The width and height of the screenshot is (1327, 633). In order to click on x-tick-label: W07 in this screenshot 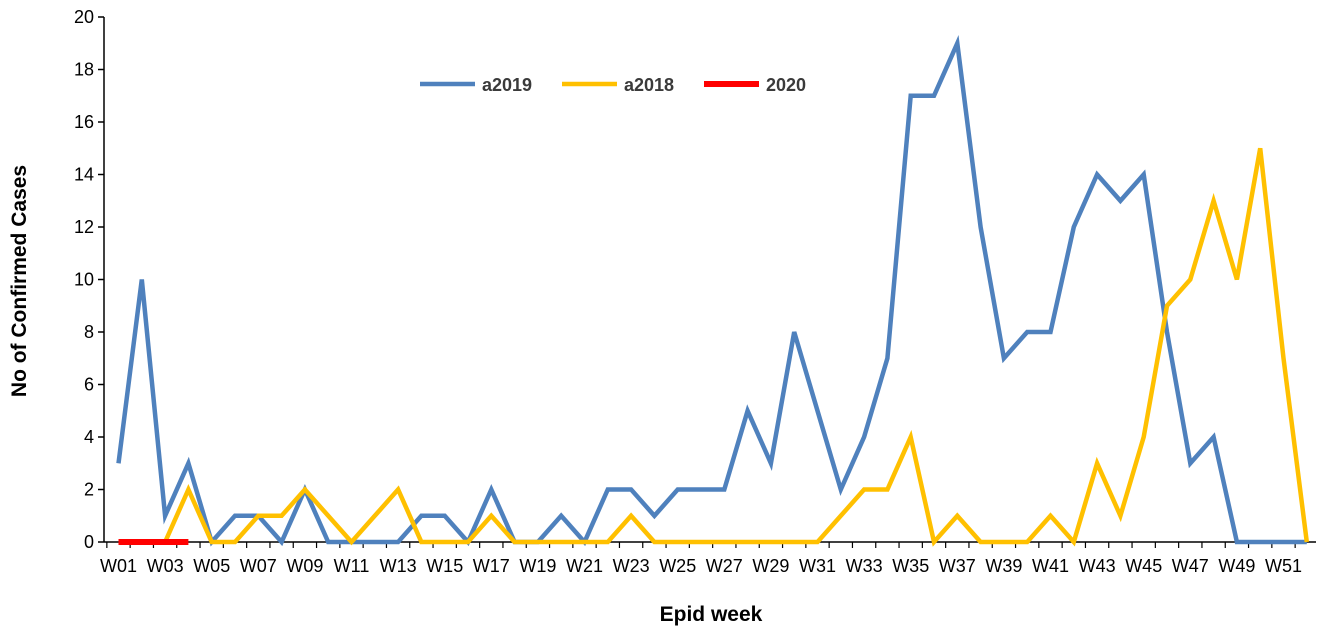, I will do `click(258, 566)`.